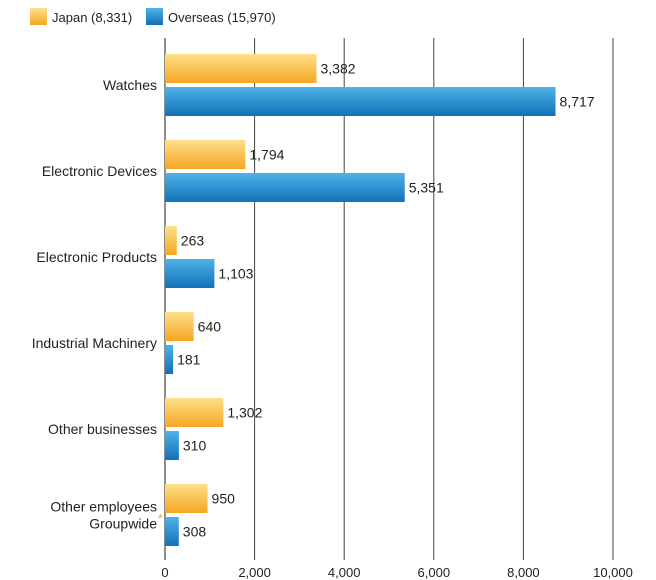 This screenshot has width=656, height=580. What do you see at coordinates (254, 572) in the screenshot?
I see `x-tick-label: 2,000` at bounding box center [254, 572].